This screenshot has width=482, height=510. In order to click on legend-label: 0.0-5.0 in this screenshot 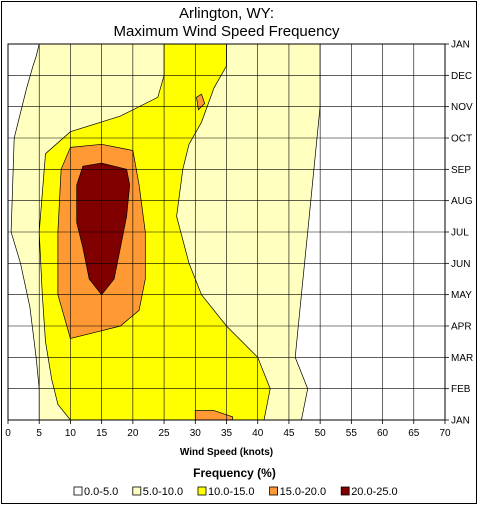, I will do `click(101, 492)`.